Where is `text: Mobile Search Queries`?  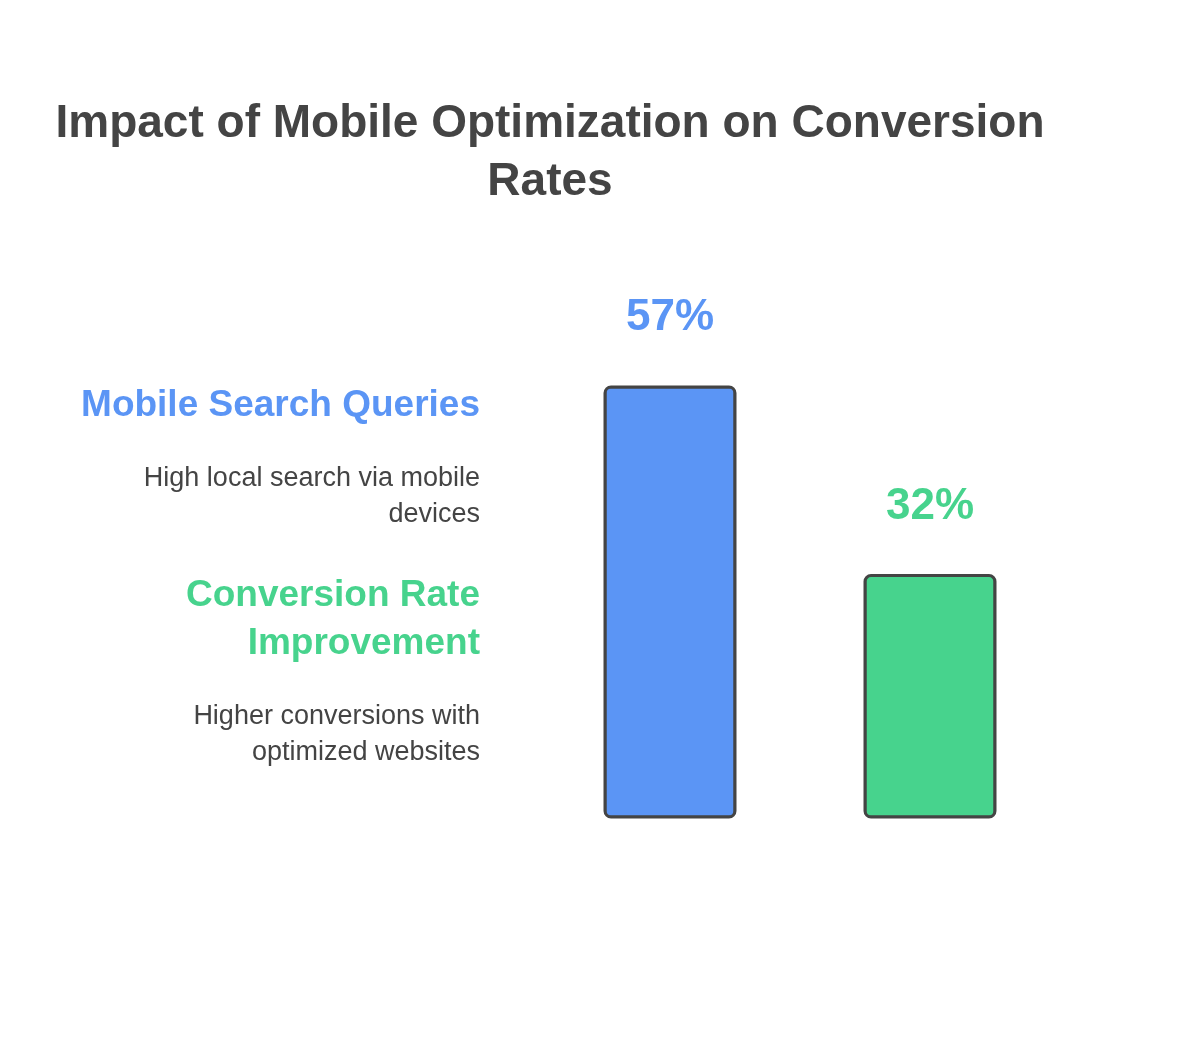 text: Mobile Search Queries is located at coordinates (280, 403).